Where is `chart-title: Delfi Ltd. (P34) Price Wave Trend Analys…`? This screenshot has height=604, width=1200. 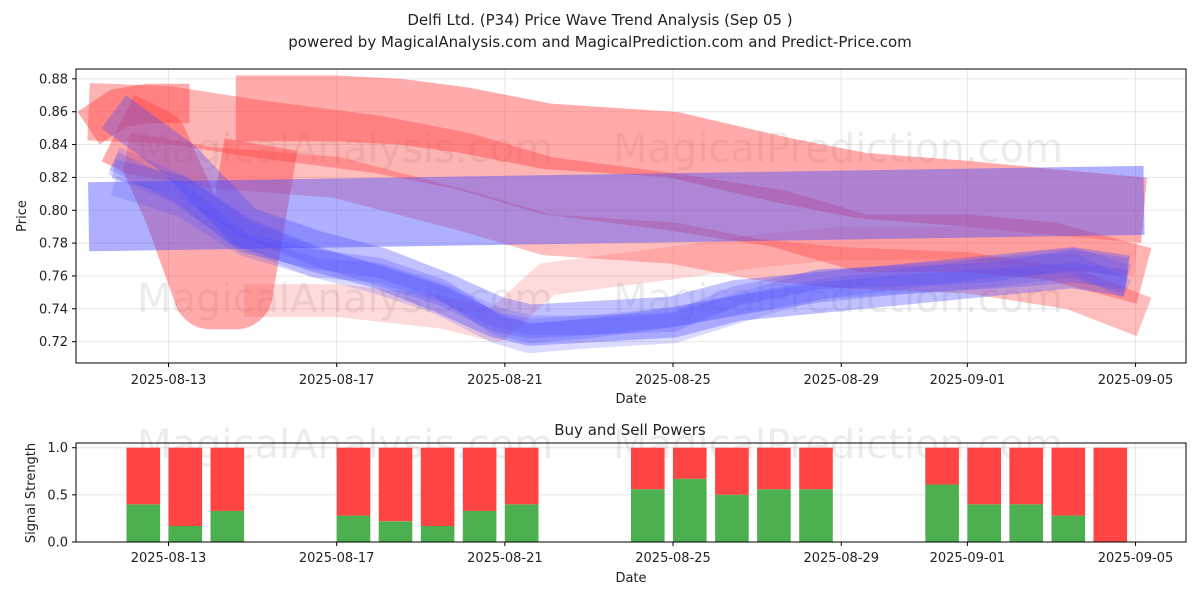
chart-title: Delfi Ltd. (P34) Price Wave Trend Analys… is located at coordinates (599, 20).